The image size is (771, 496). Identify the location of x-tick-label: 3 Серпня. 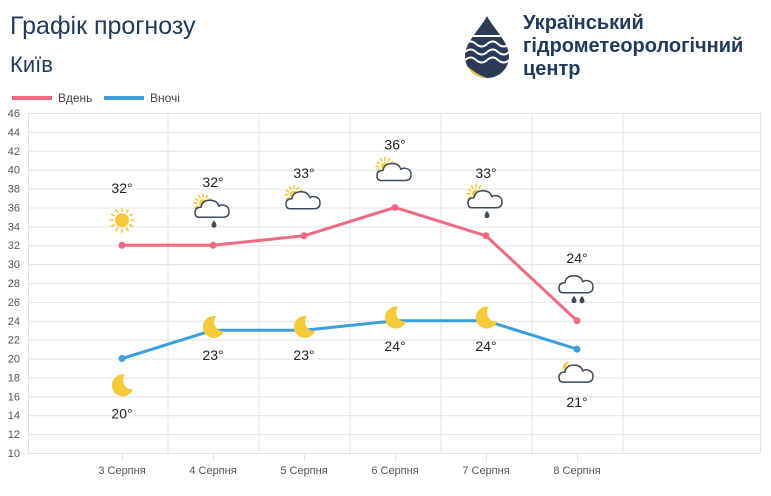
(121, 471).